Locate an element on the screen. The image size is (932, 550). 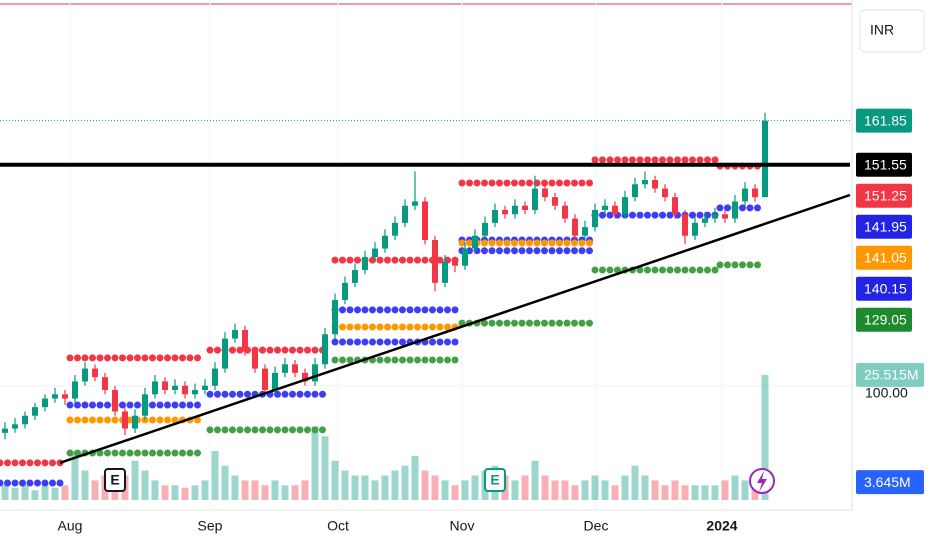
price-badge-label: 141.05 is located at coordinates (885, 257).